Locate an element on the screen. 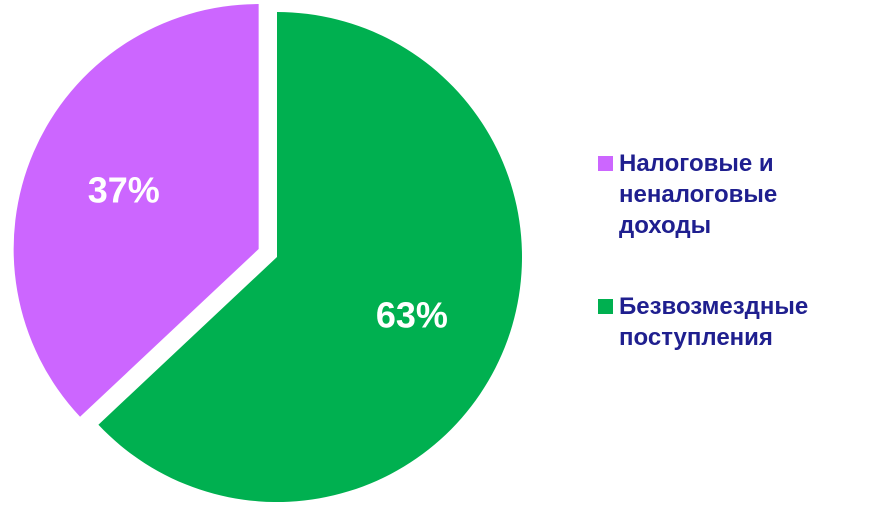 The width and height of the screenshot is (875, 508). legend-label-tax-revenue: Налоговые и неналоговые доходы is located at coordinates (698, 194).